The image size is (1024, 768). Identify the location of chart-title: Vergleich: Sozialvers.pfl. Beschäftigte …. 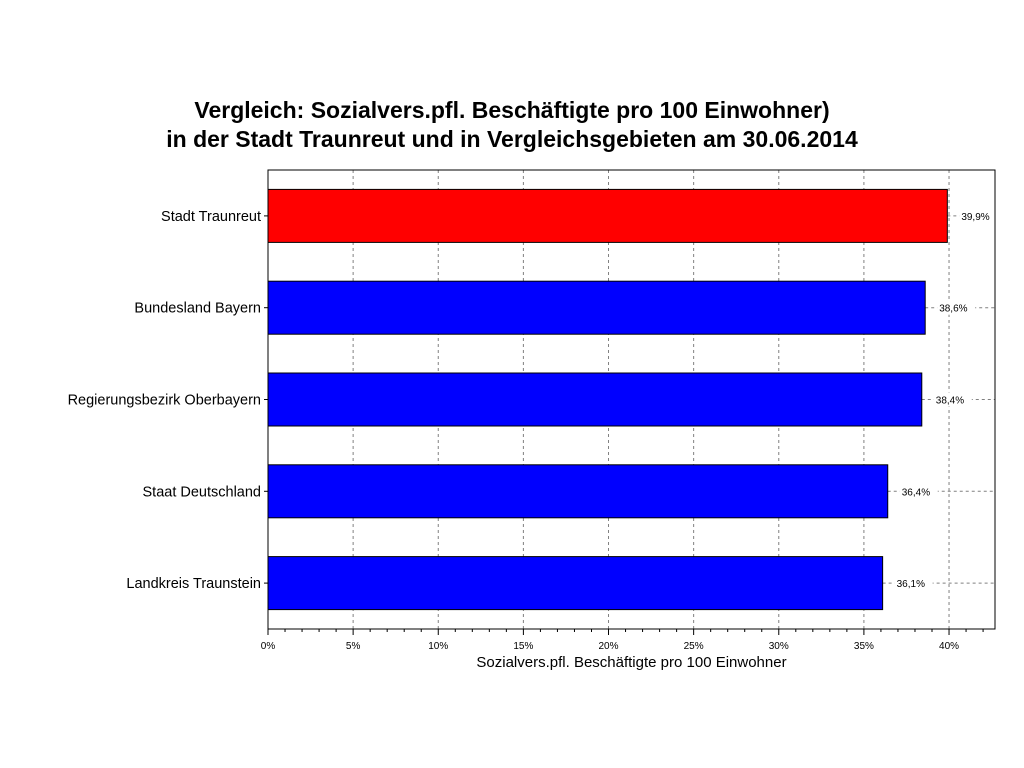
(512, 125).